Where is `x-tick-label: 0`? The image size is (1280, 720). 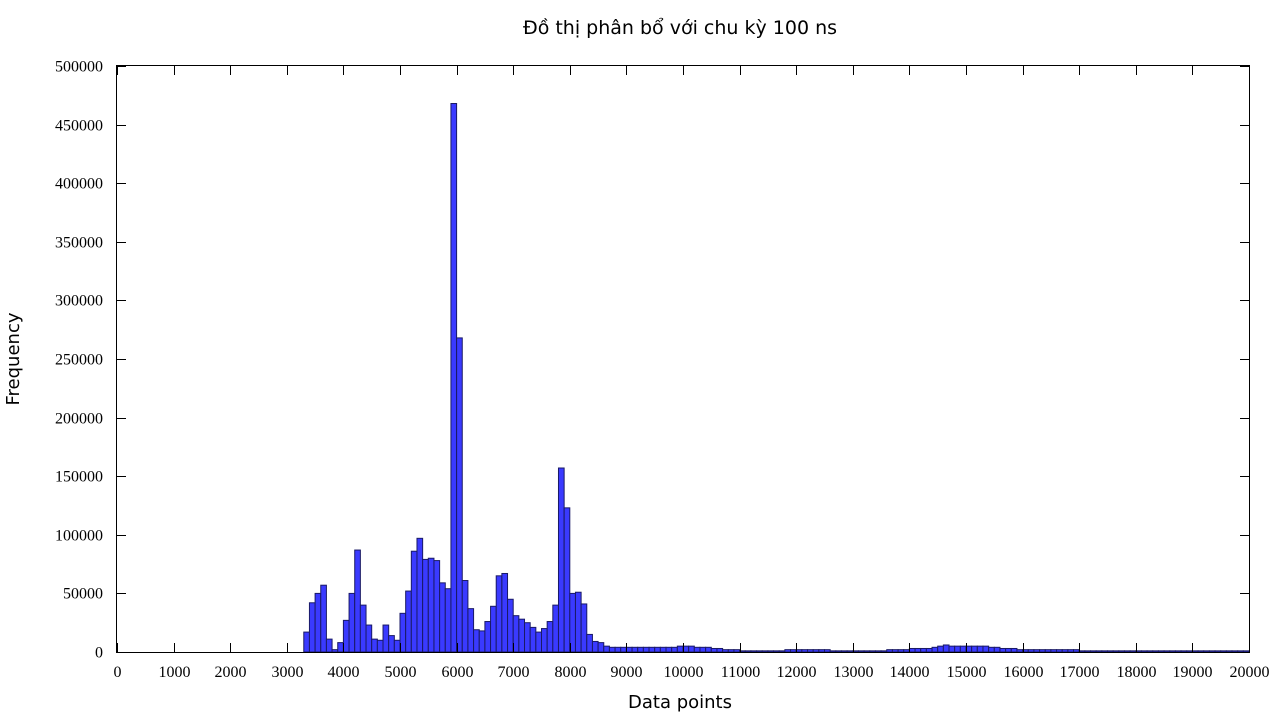
x-tick-label: 0 is located at coordinates (118, 672).